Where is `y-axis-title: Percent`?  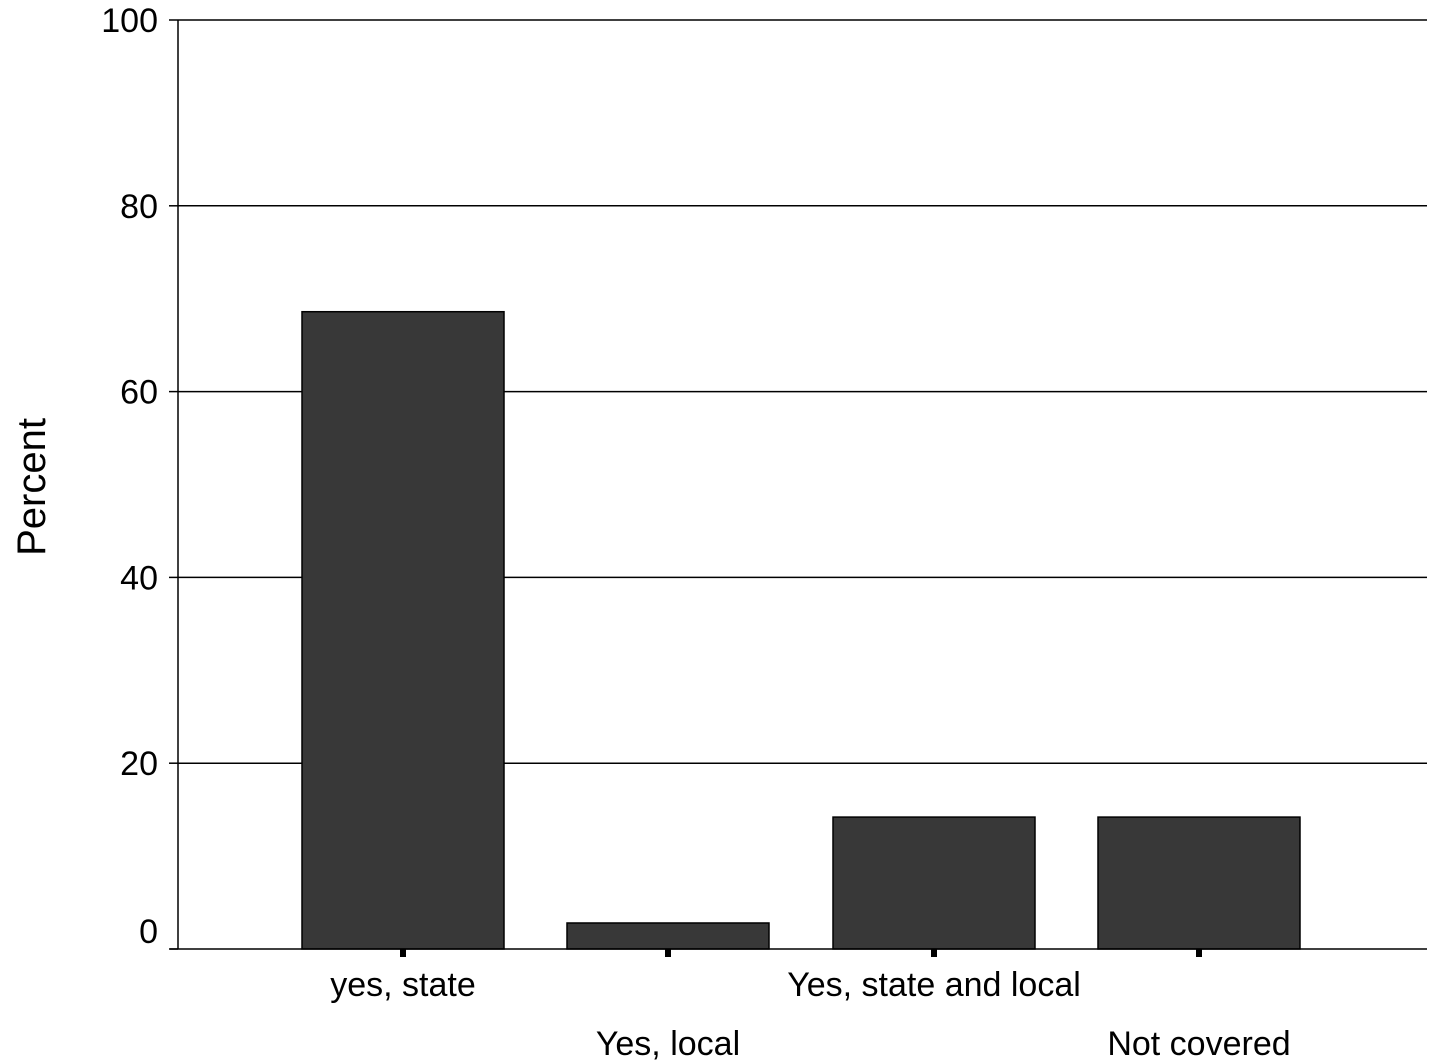
y-axis-title: Percent is located at coordinates (32, 487).